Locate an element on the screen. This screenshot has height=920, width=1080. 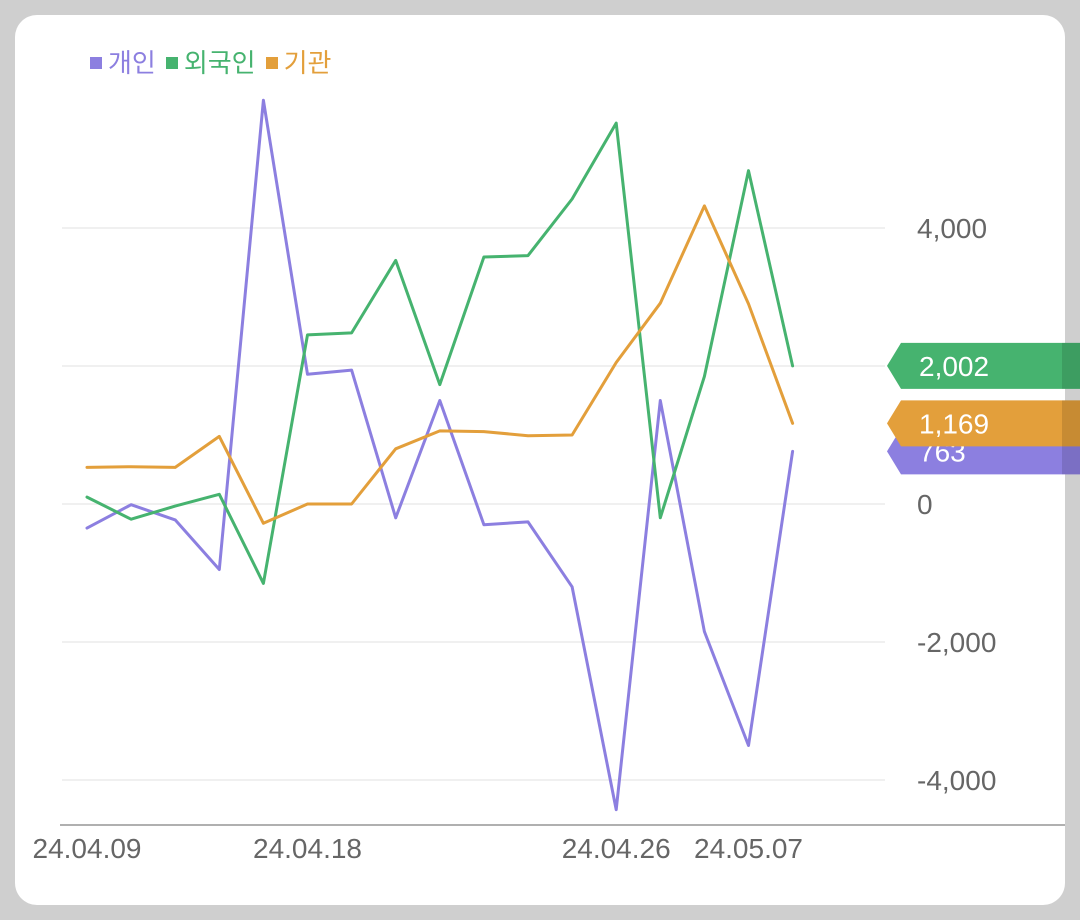
end-value-label: 1,169 is located at coordinates (954, 423).